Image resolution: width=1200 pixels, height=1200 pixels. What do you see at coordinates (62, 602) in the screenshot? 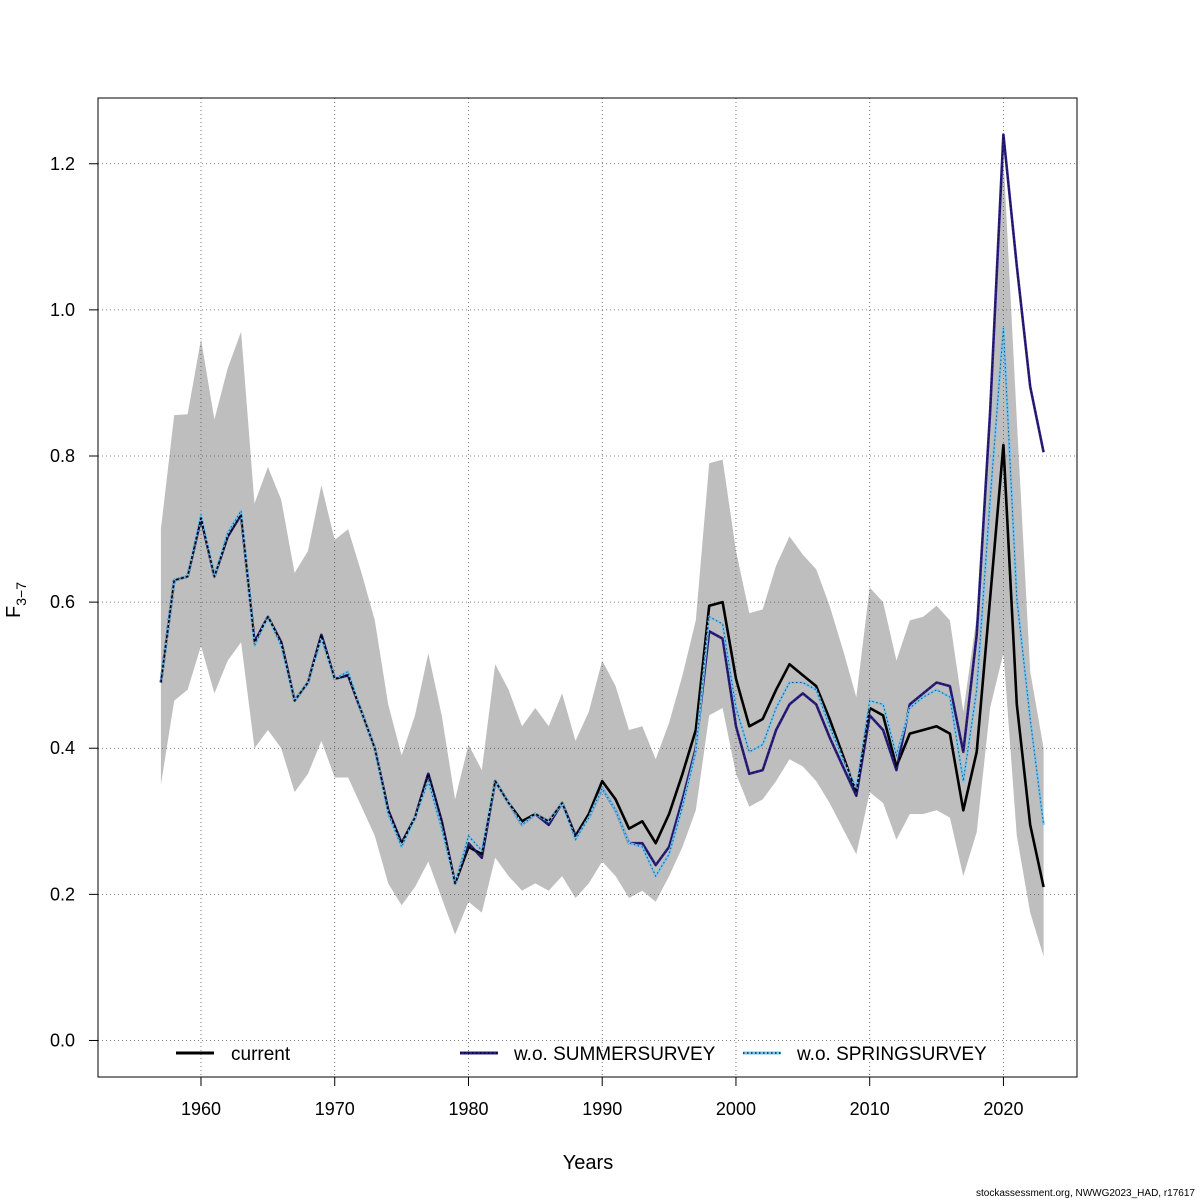
I see `y-tick-label-0.6: 0.6` at bounding box center [62, 602].